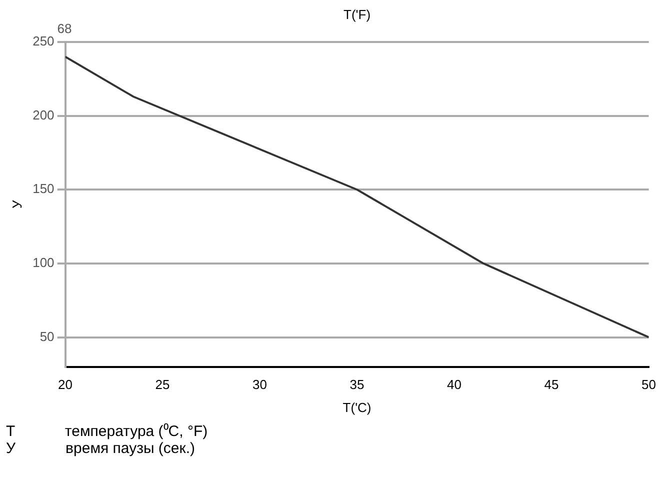 The height and width of the screenshot is (484, 659). What do you see at coordinates (43, 188) in the screenshot?
I see `y-tick-label: 150` at bounding box center [43, 188].